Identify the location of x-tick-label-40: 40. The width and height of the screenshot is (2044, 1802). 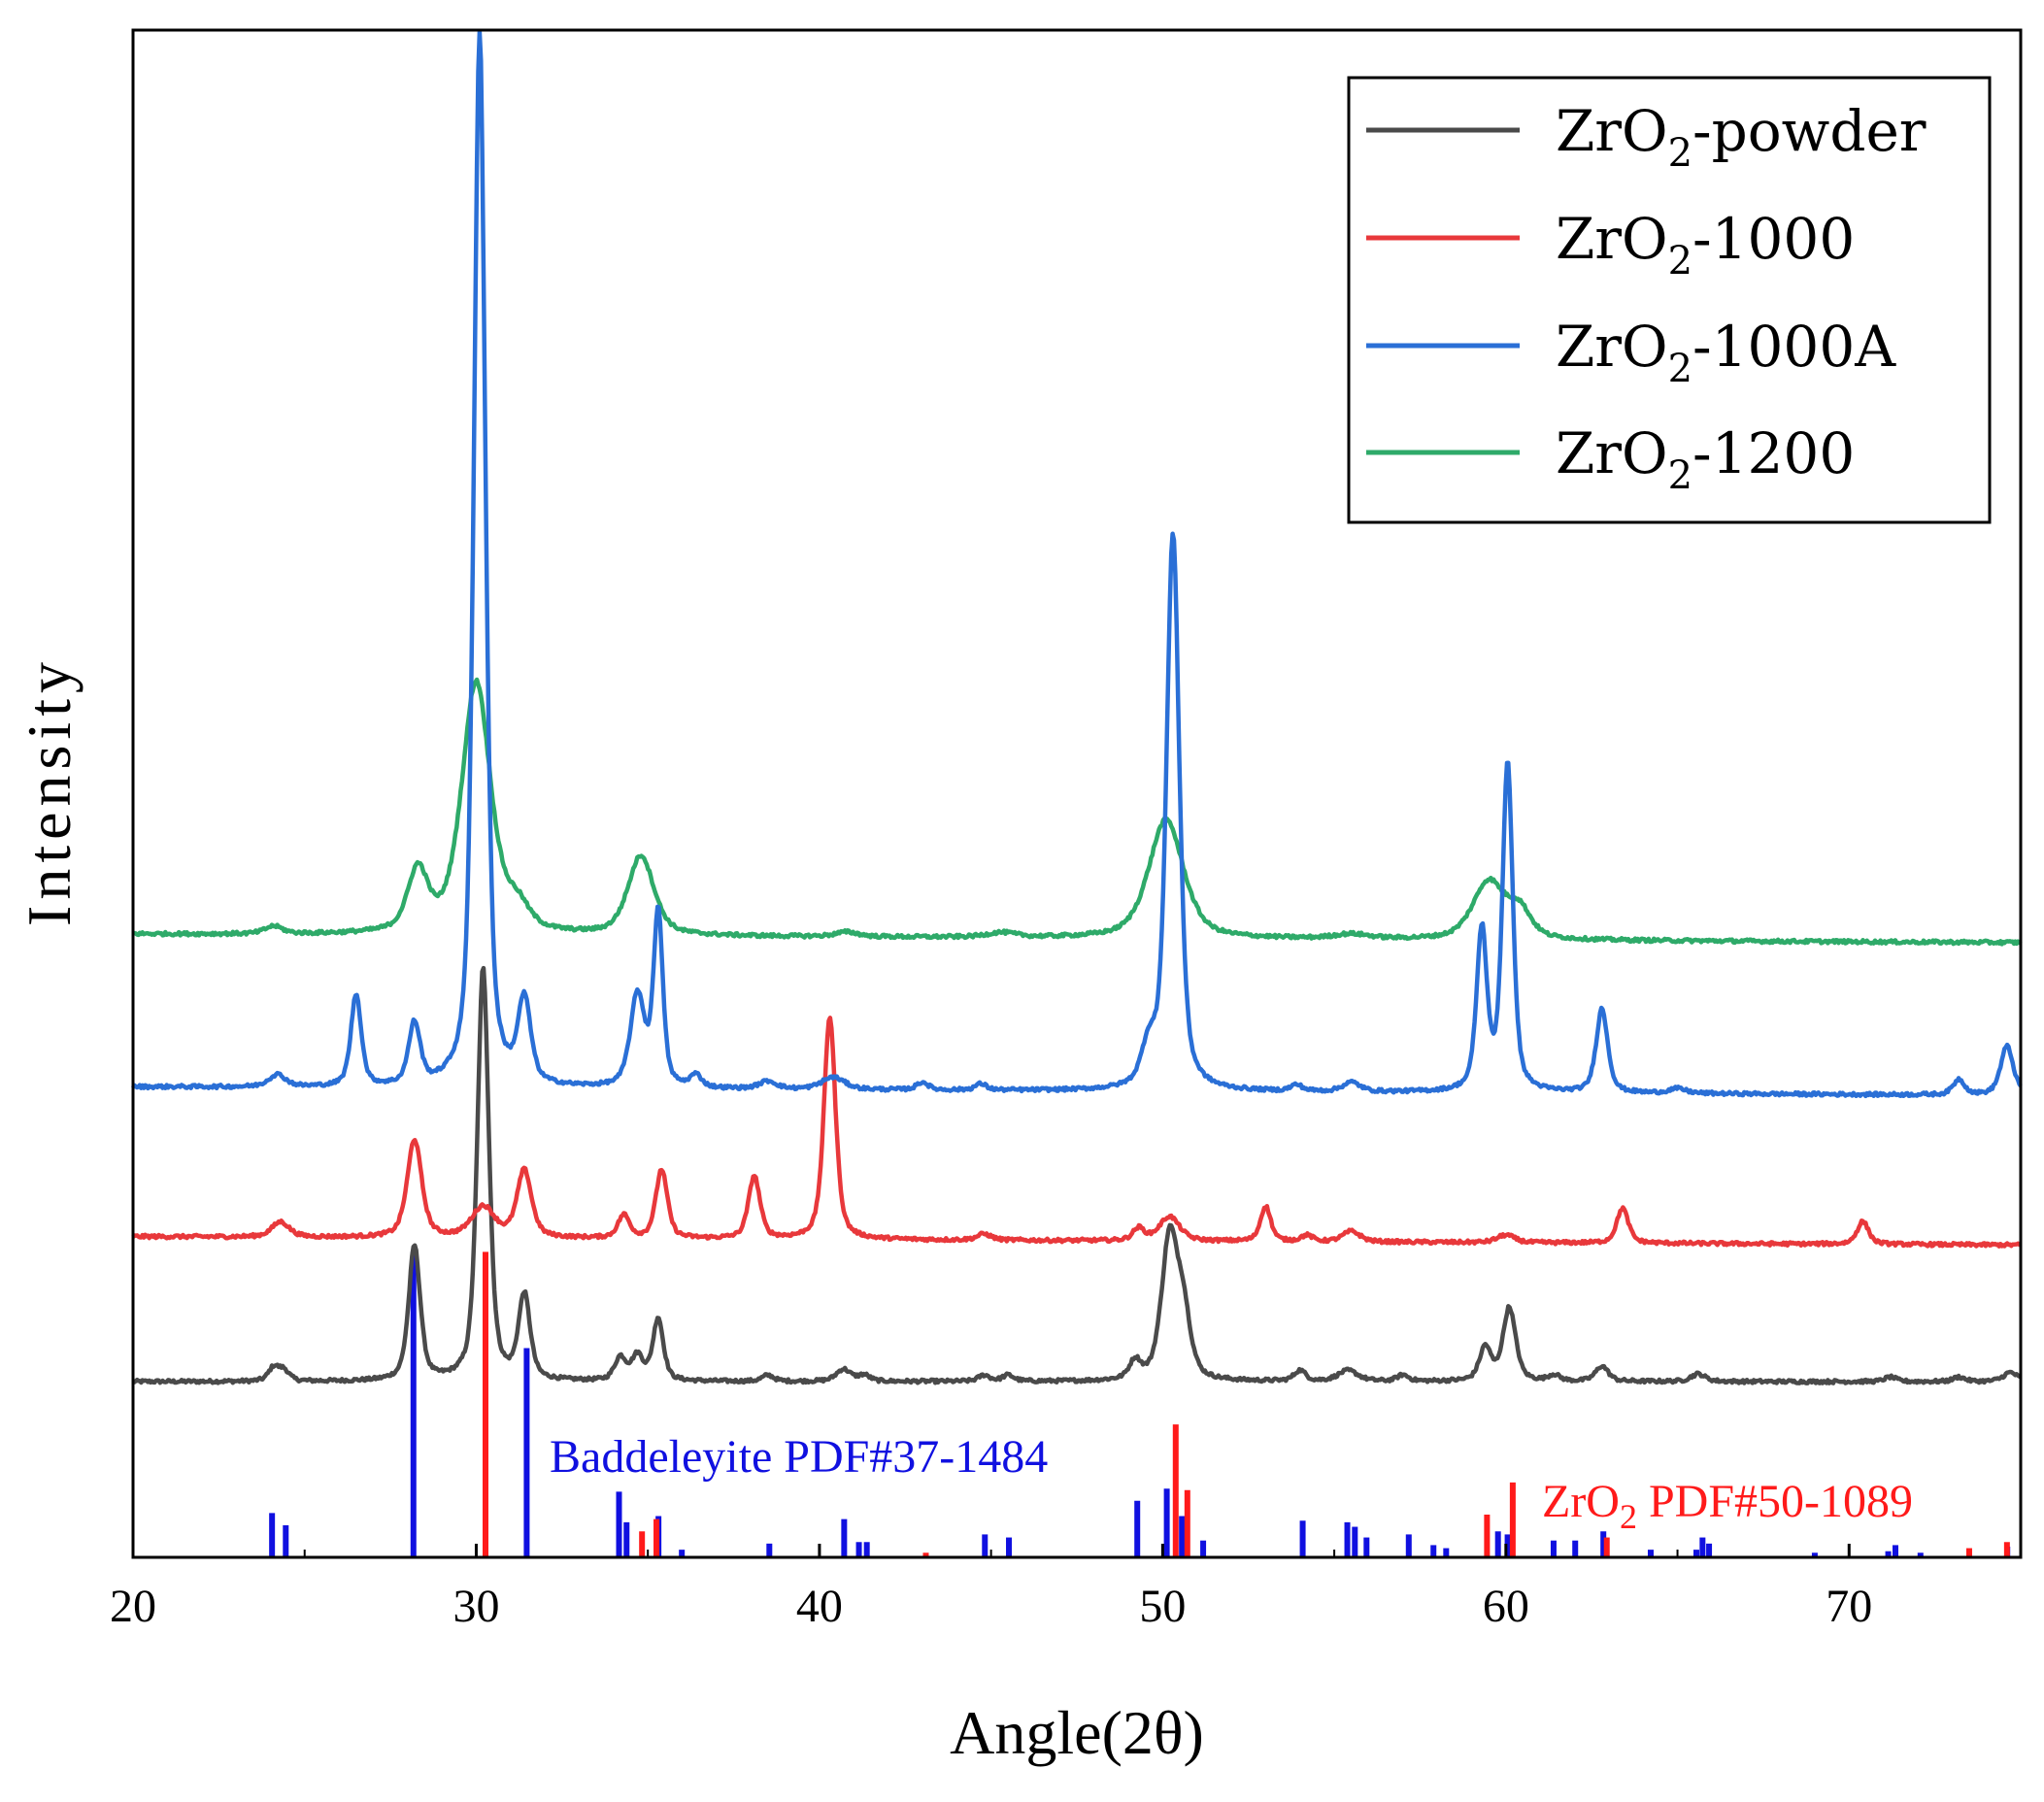
(819, 1606).